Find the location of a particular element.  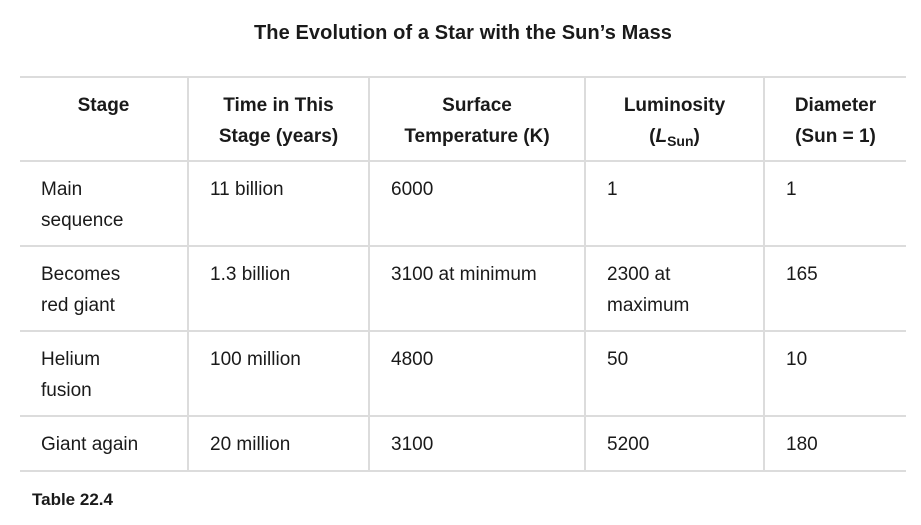

cell-luminosity: 5200 is located at coordinates (674, 443).